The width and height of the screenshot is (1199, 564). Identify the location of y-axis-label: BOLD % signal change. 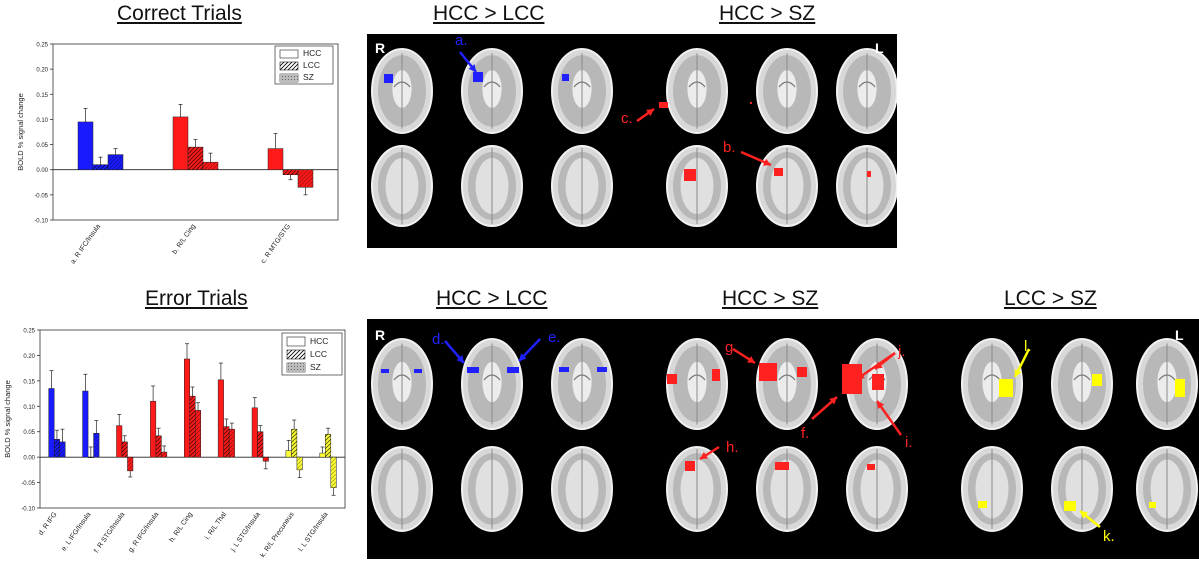
(20, 132).